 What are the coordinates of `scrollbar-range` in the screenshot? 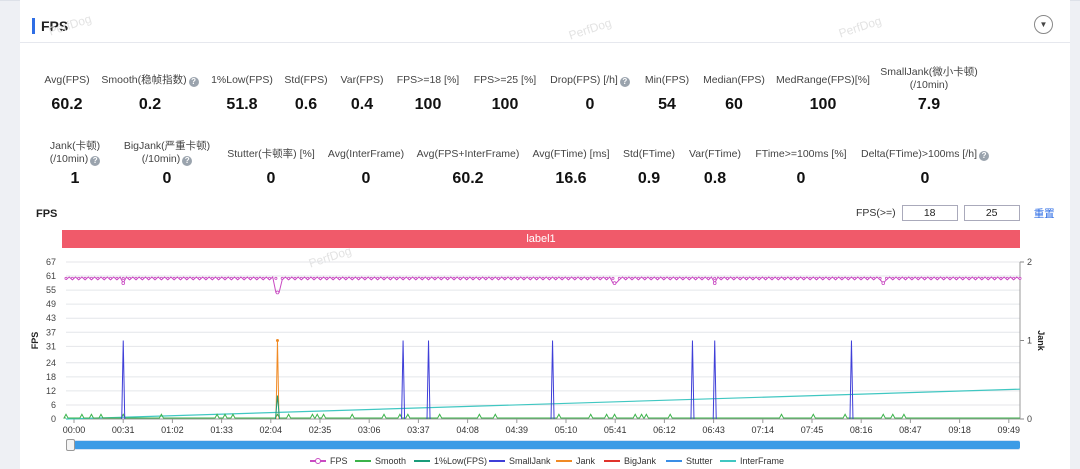 It's located at (547, 445).